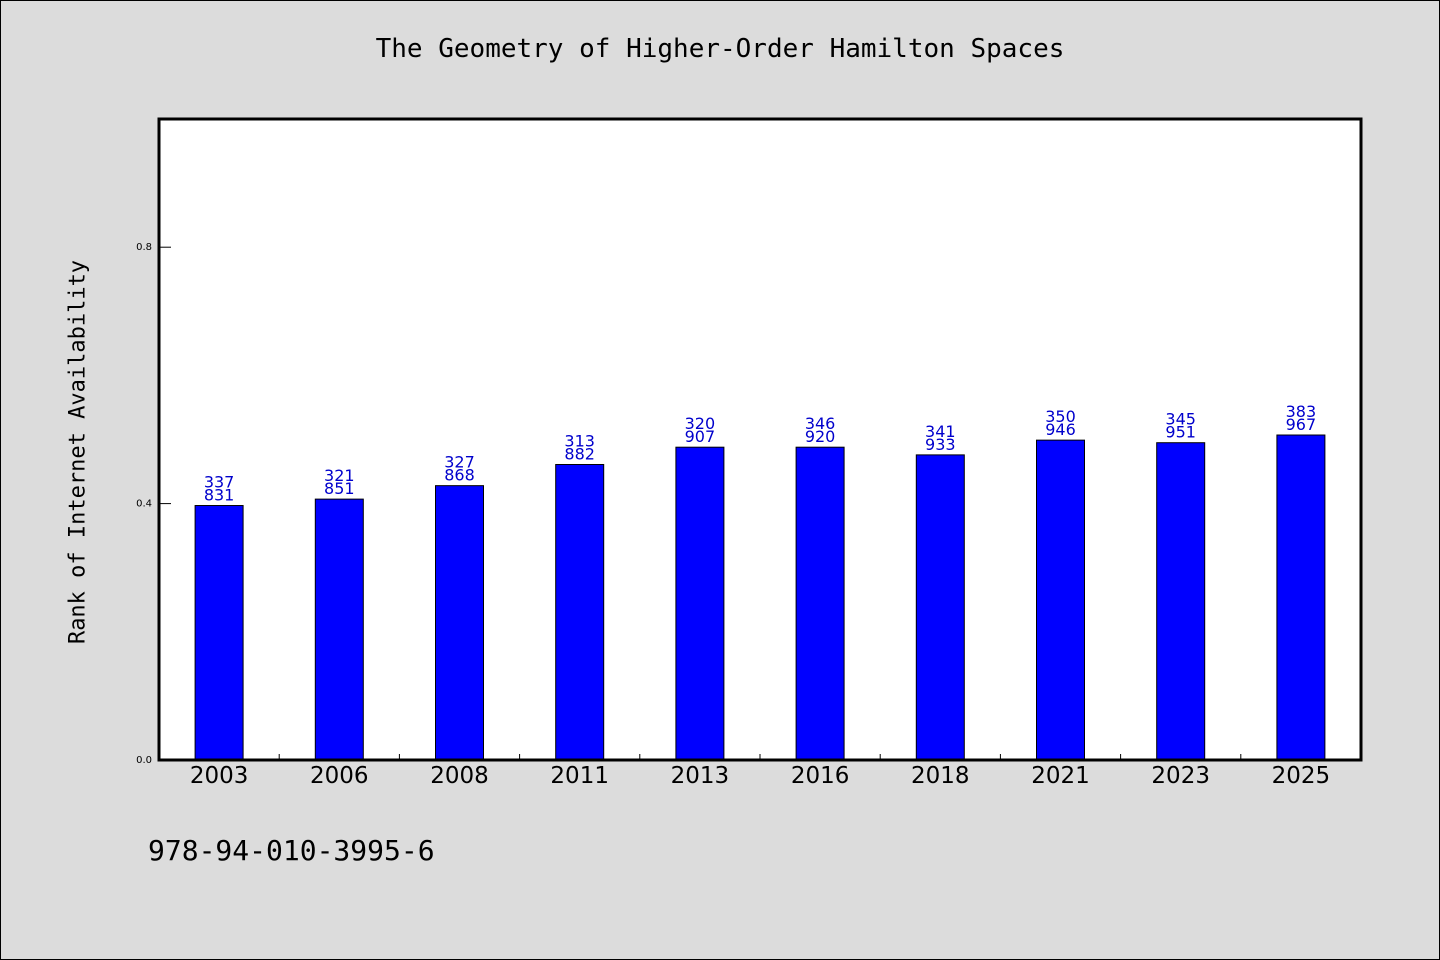  What do you see at coordinates (1301, 411) in the screenshot?
I see `data-label-top: 383` at bounding box center [1301, 411].